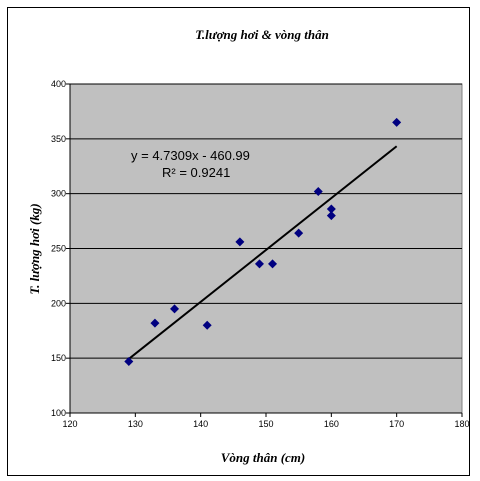 The image size is (480, 481). I want to click on x-tick-label-170: 170, so click(396, 424).